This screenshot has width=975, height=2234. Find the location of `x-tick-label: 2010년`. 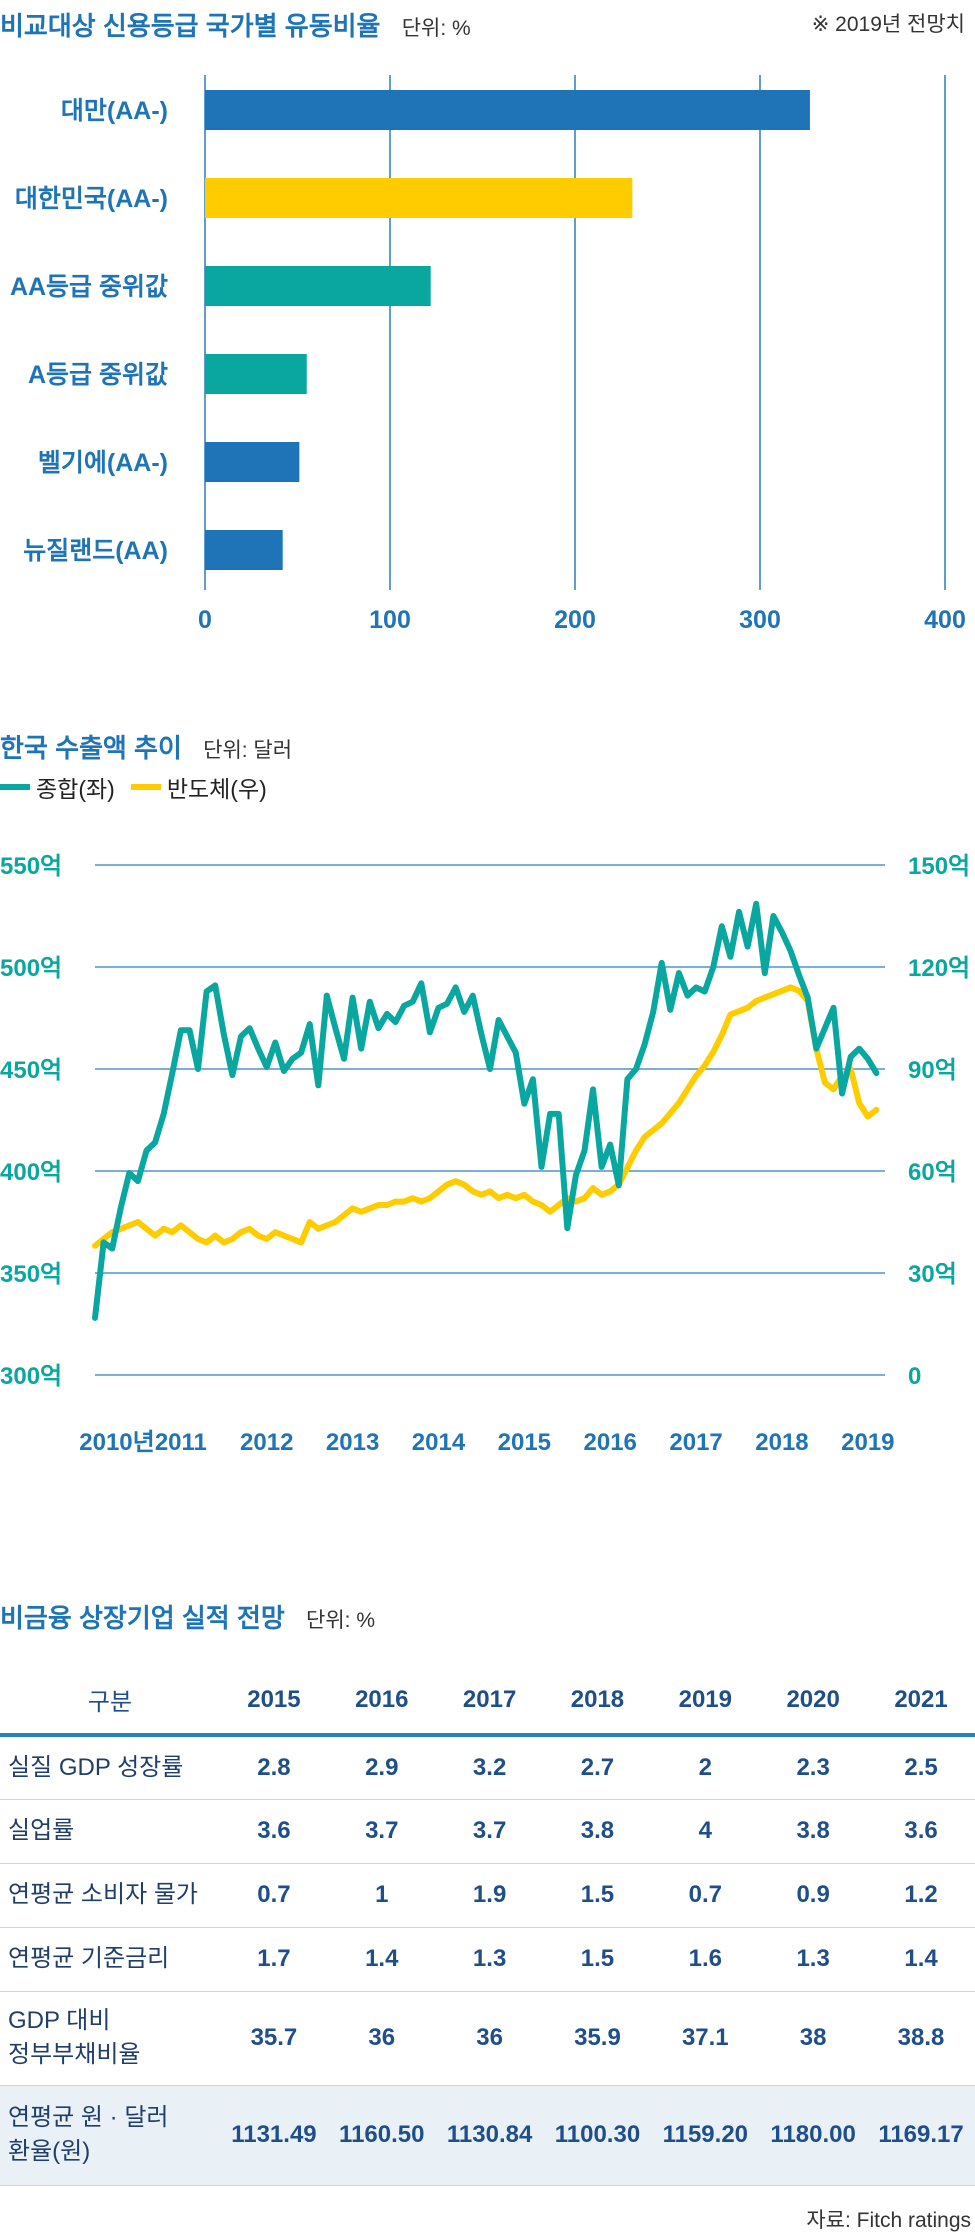

x-tick-label: 2010년 is located at coordinates (116, 1442).